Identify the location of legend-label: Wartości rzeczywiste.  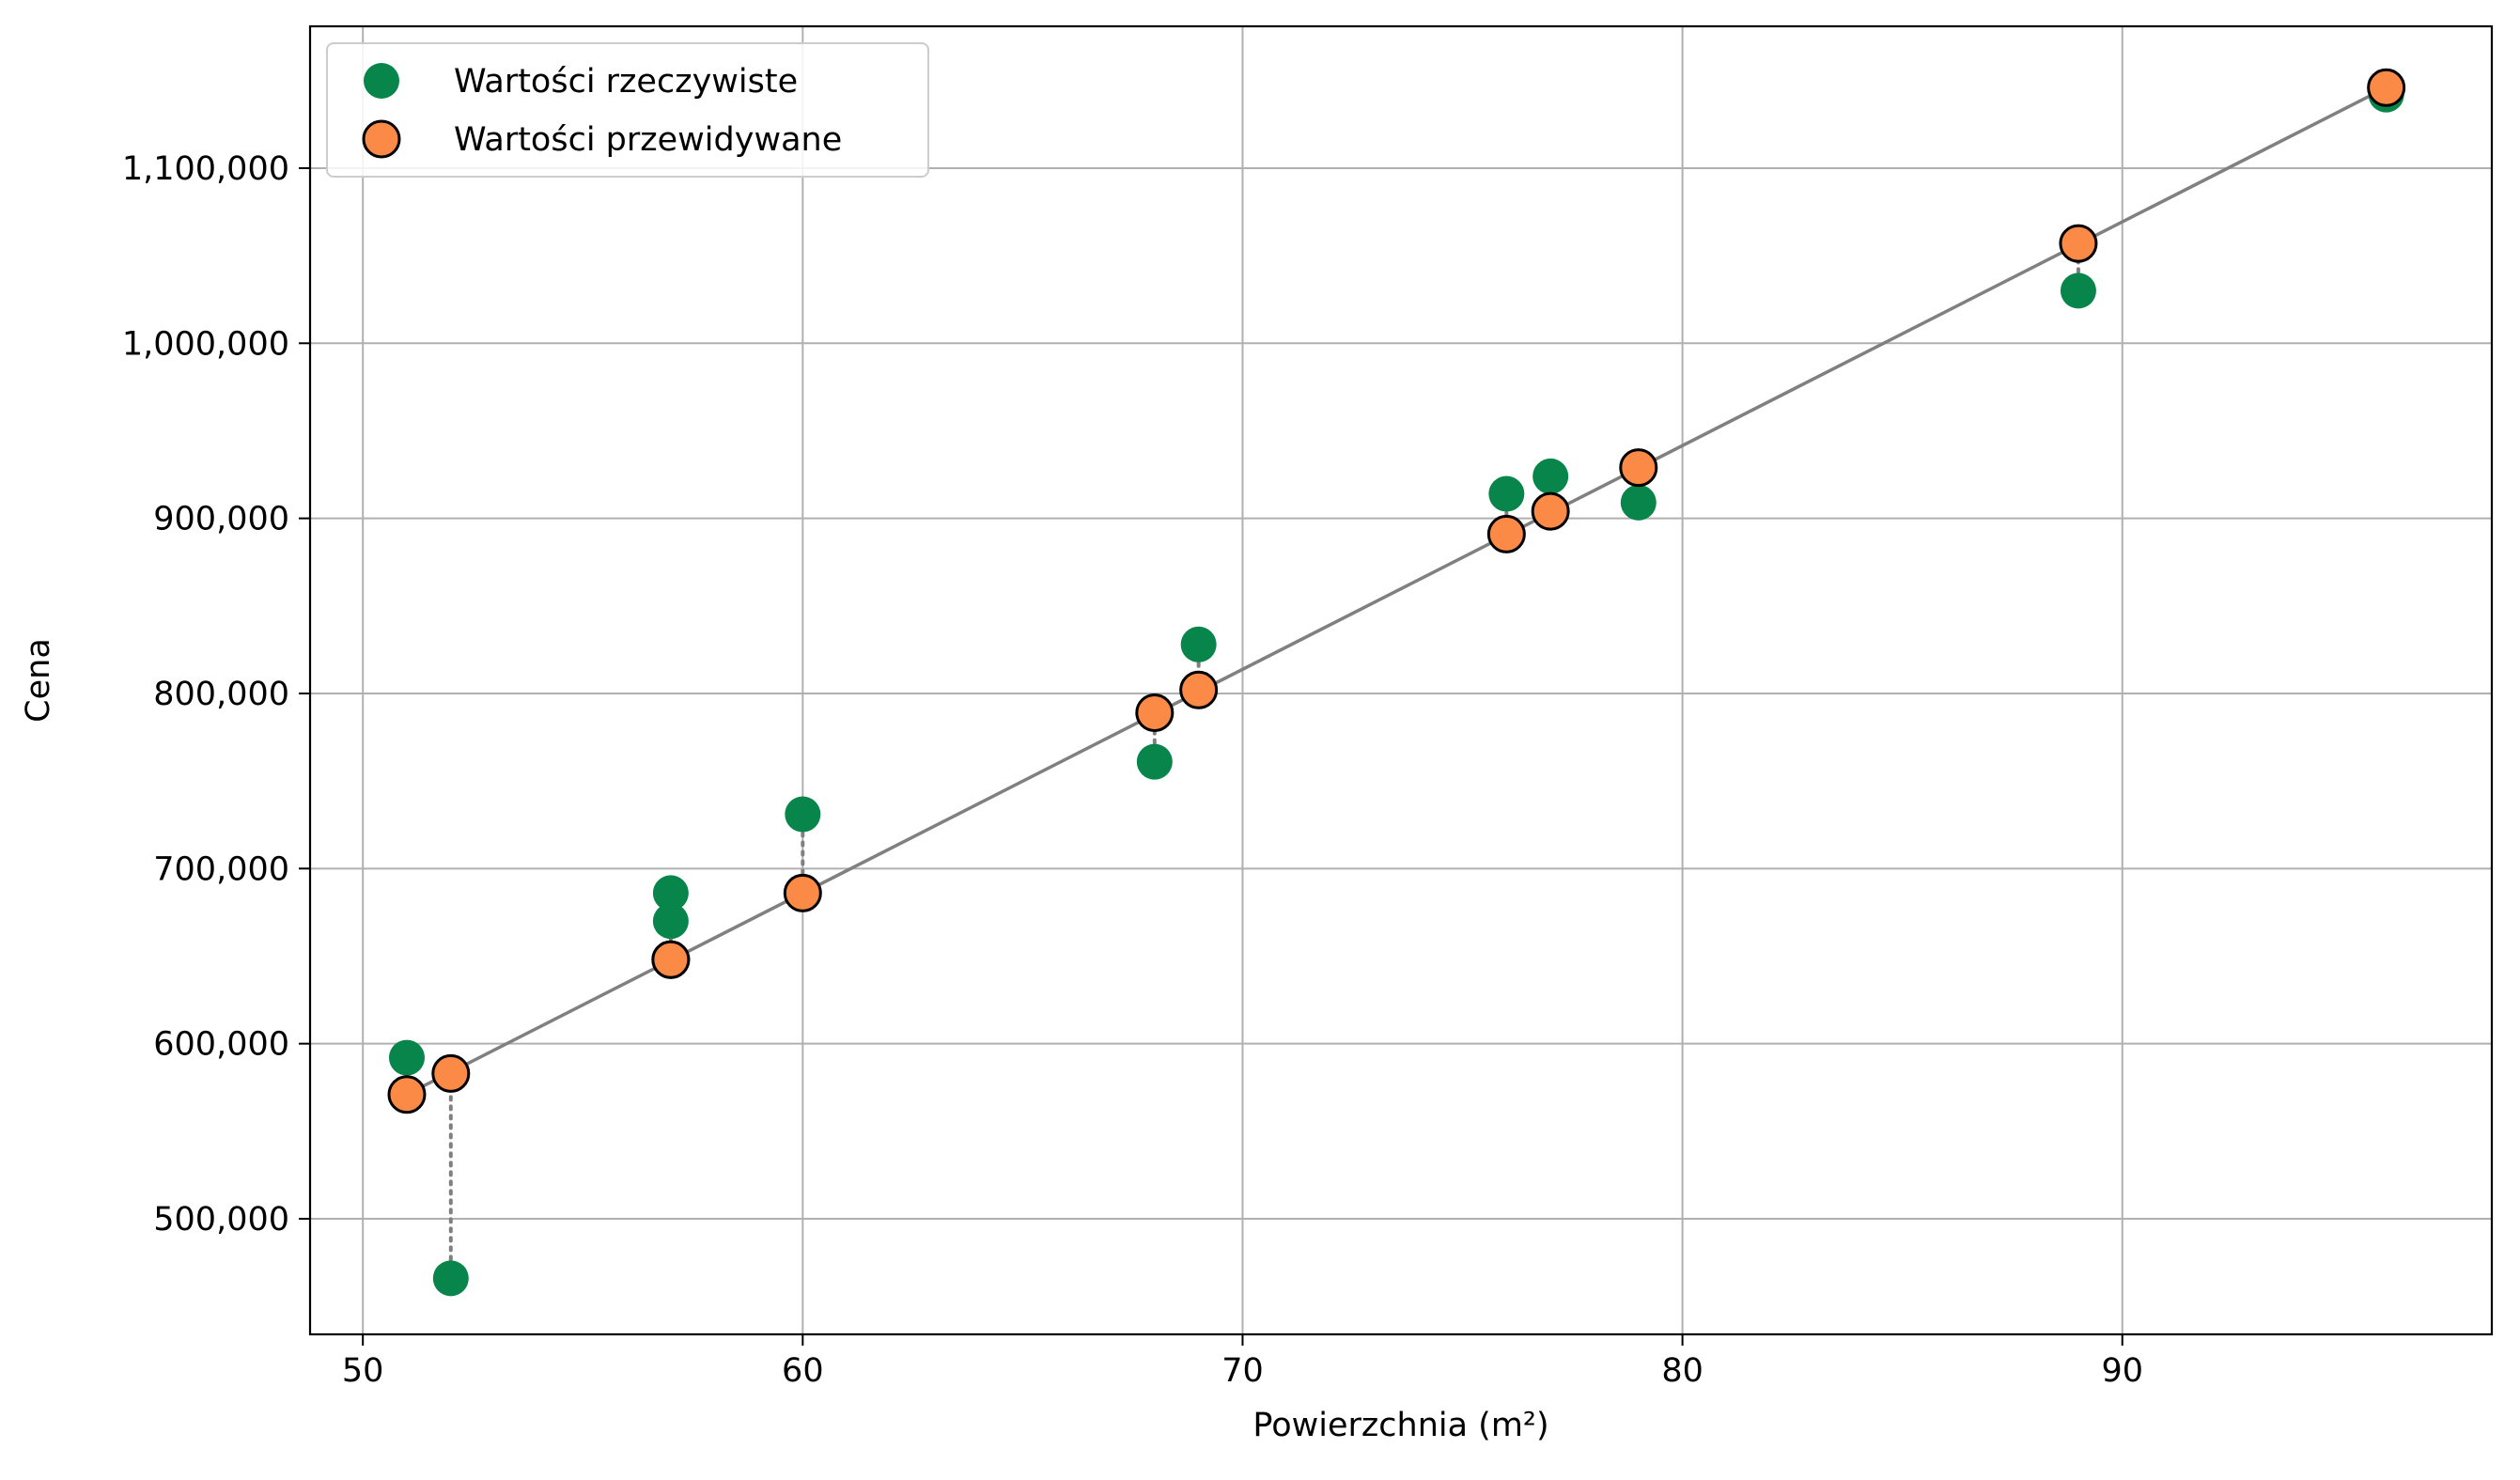
(626, 82).